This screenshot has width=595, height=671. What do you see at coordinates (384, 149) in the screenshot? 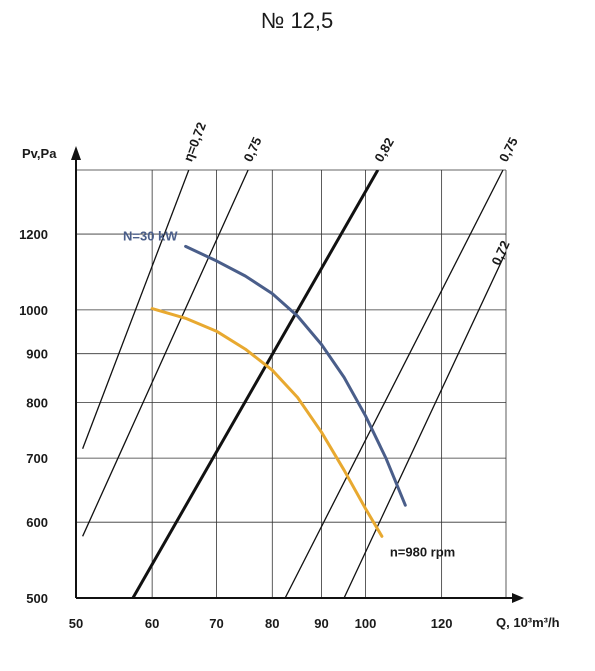
I see `efficiency-label: 0,82` at bounding box center [384, 149].